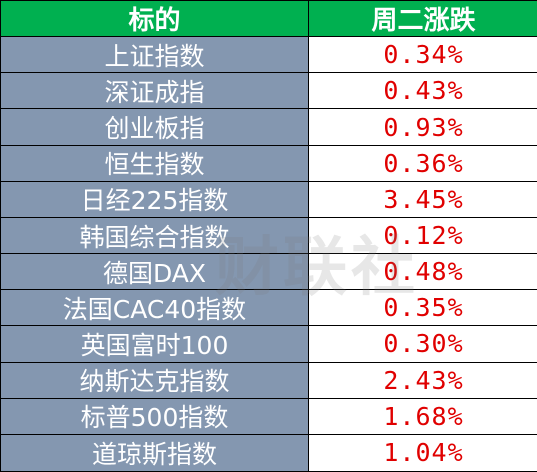  Describe the element at coordinates (423, 452) in the screenshot. I see `row-value: 1.04%` at that location.